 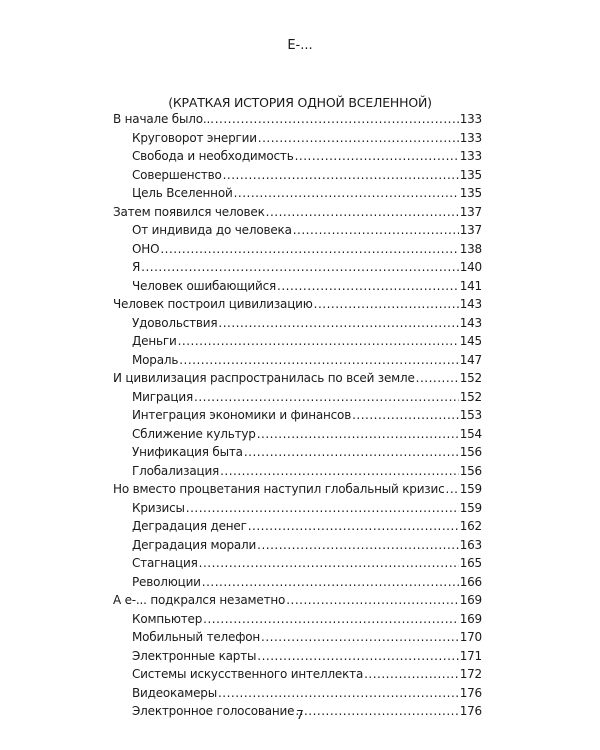 What do you see at coordinates (471, 119) in the screenshot?
I see `toc-entry-page: 133` at bounding box center [471, 119].